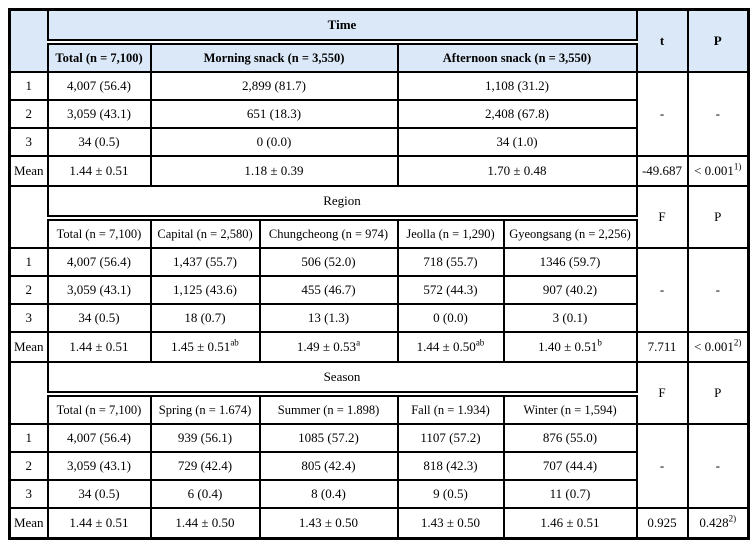 The width and height of the screenshot is (755, 540). Describe the element at coordinates (342, 203) in the screenshot. I see `region-section-title: Region` at that location.